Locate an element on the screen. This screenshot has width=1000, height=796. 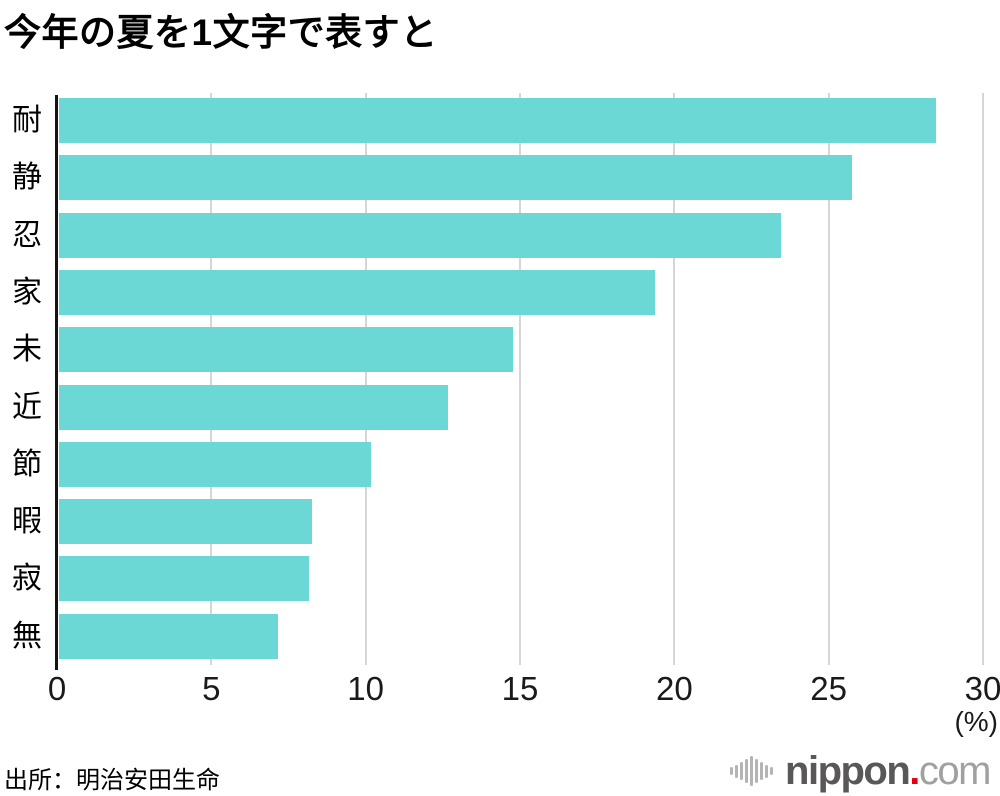
logo-text: nippon.com is located at coordinates (888, 771).